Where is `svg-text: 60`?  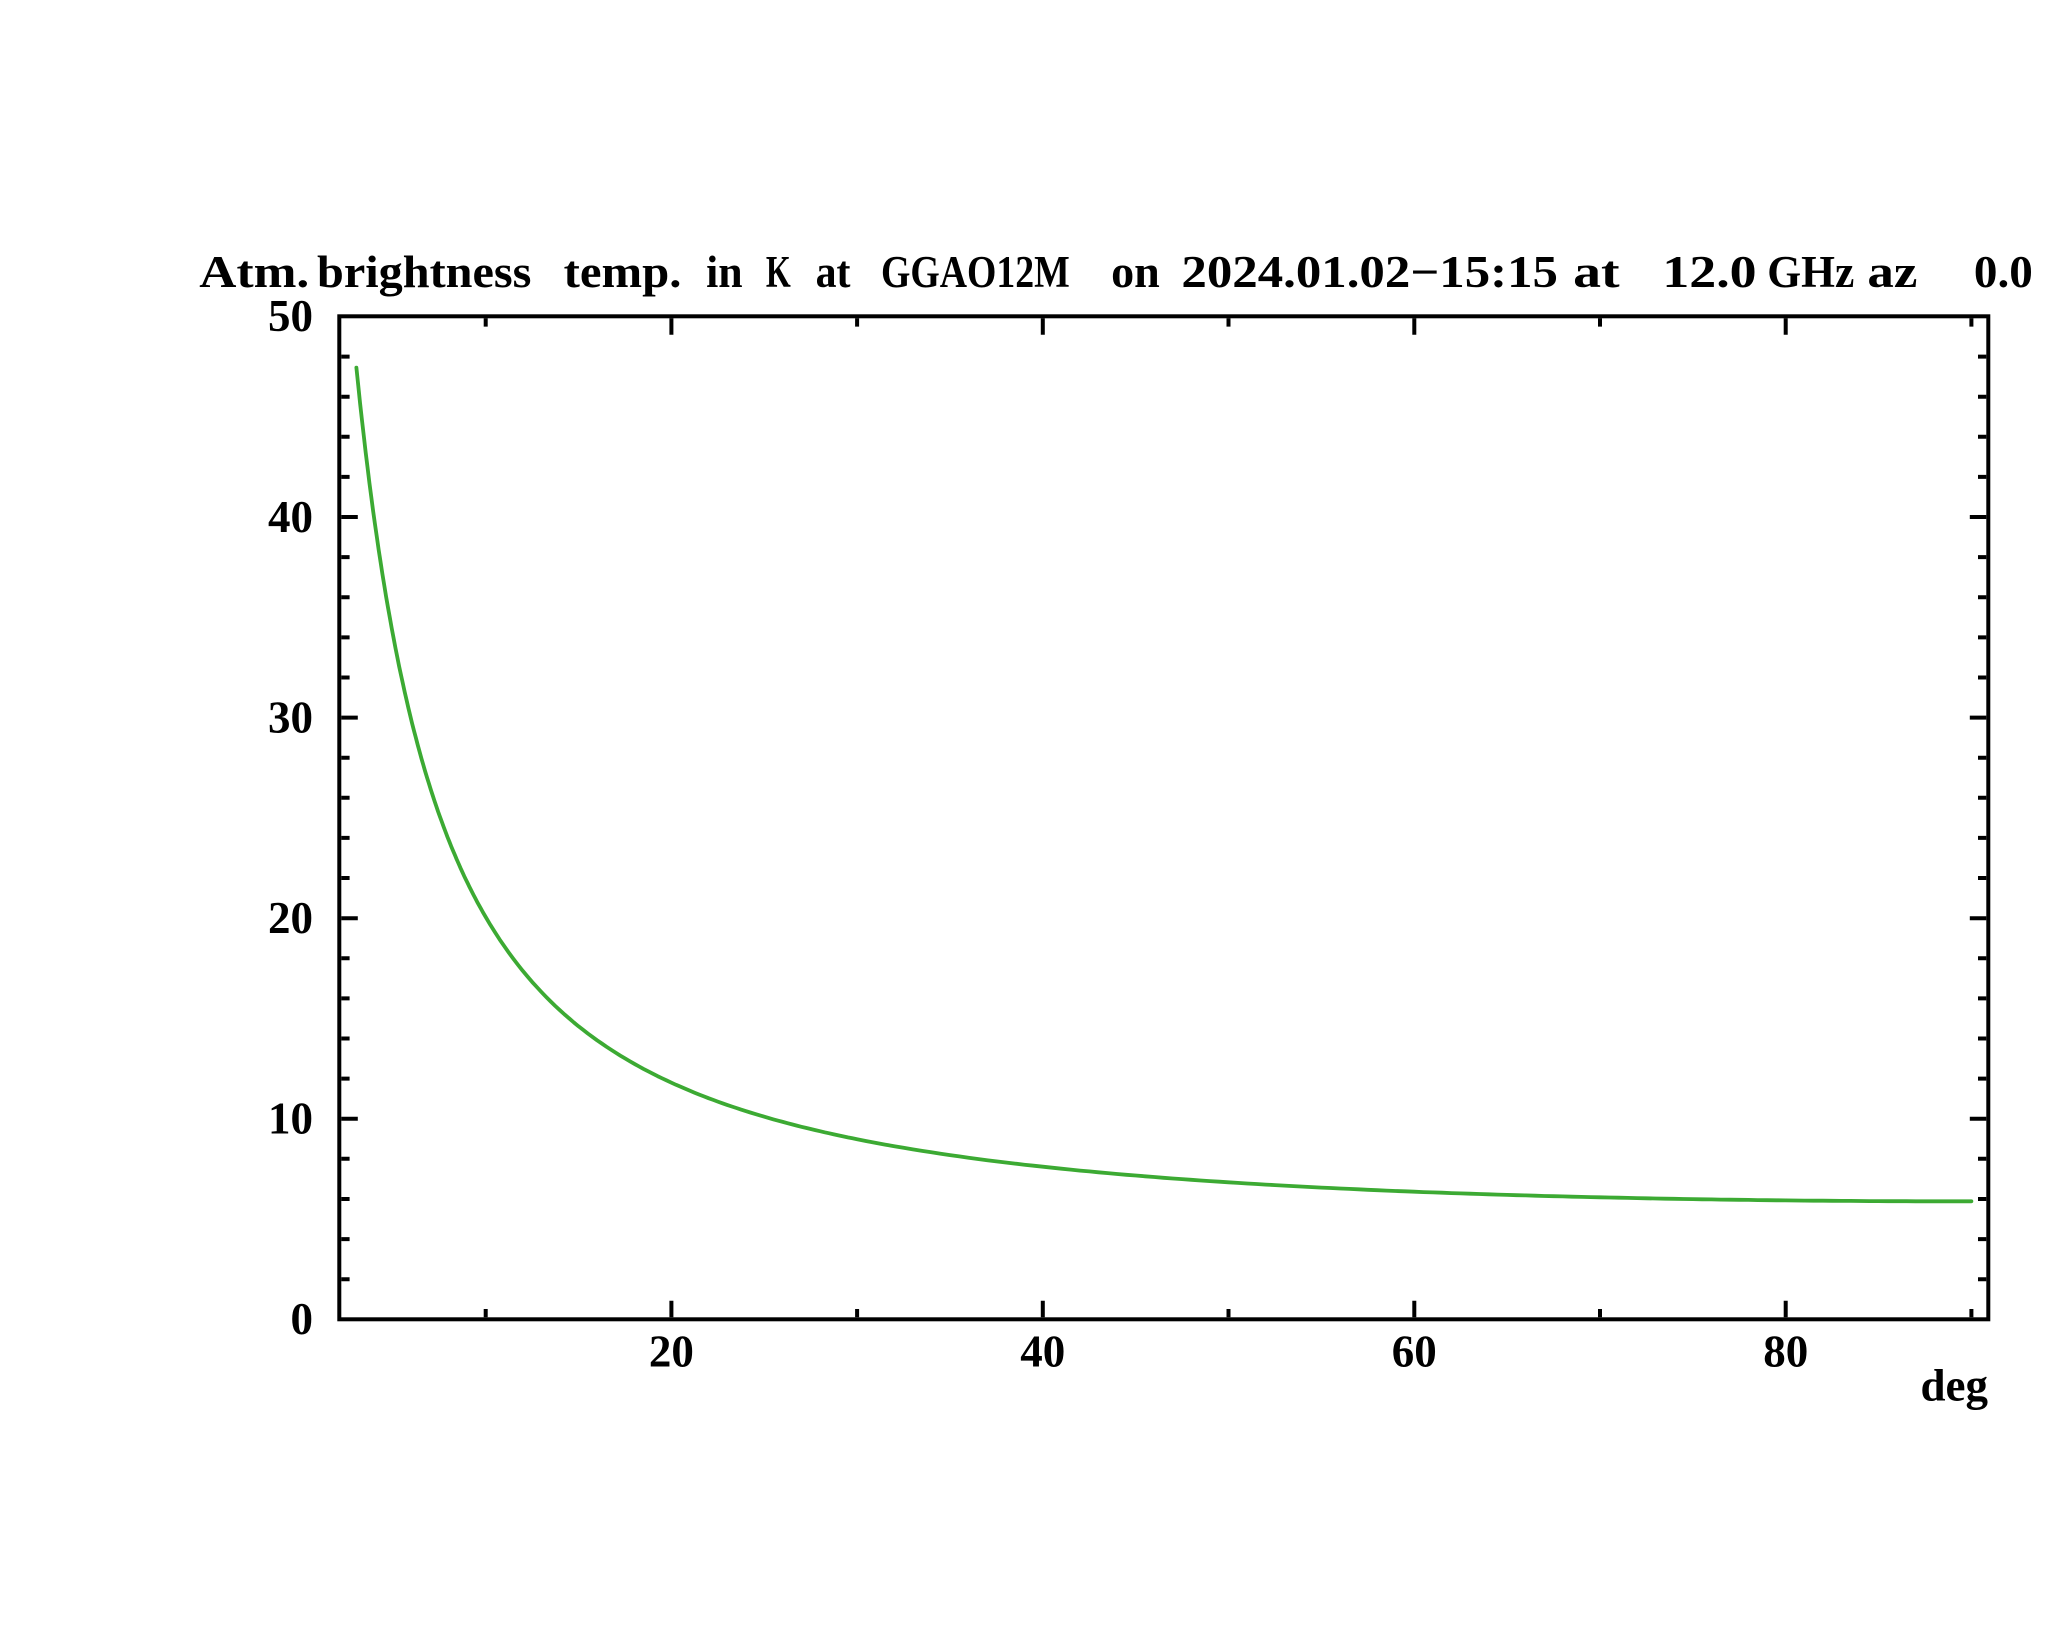 svg-text: 60 is located at coordinates (1414, 1351).